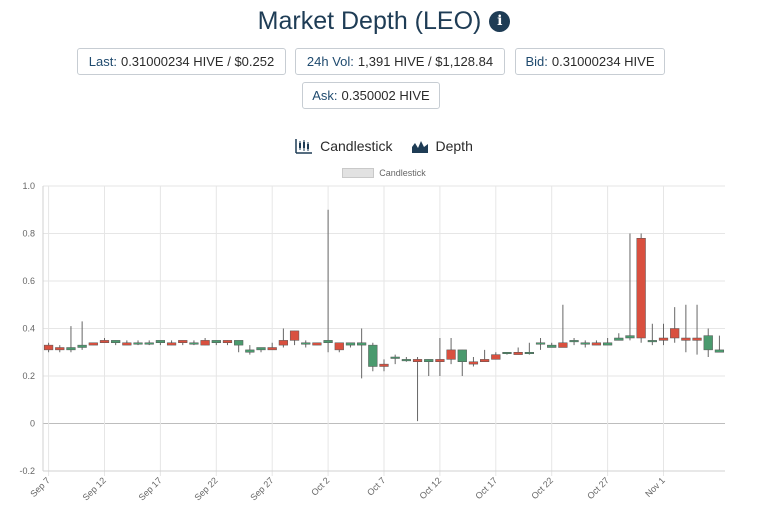  I want to click on ask-box: Ask: 0.350002 HIVE, so click(371, 95).